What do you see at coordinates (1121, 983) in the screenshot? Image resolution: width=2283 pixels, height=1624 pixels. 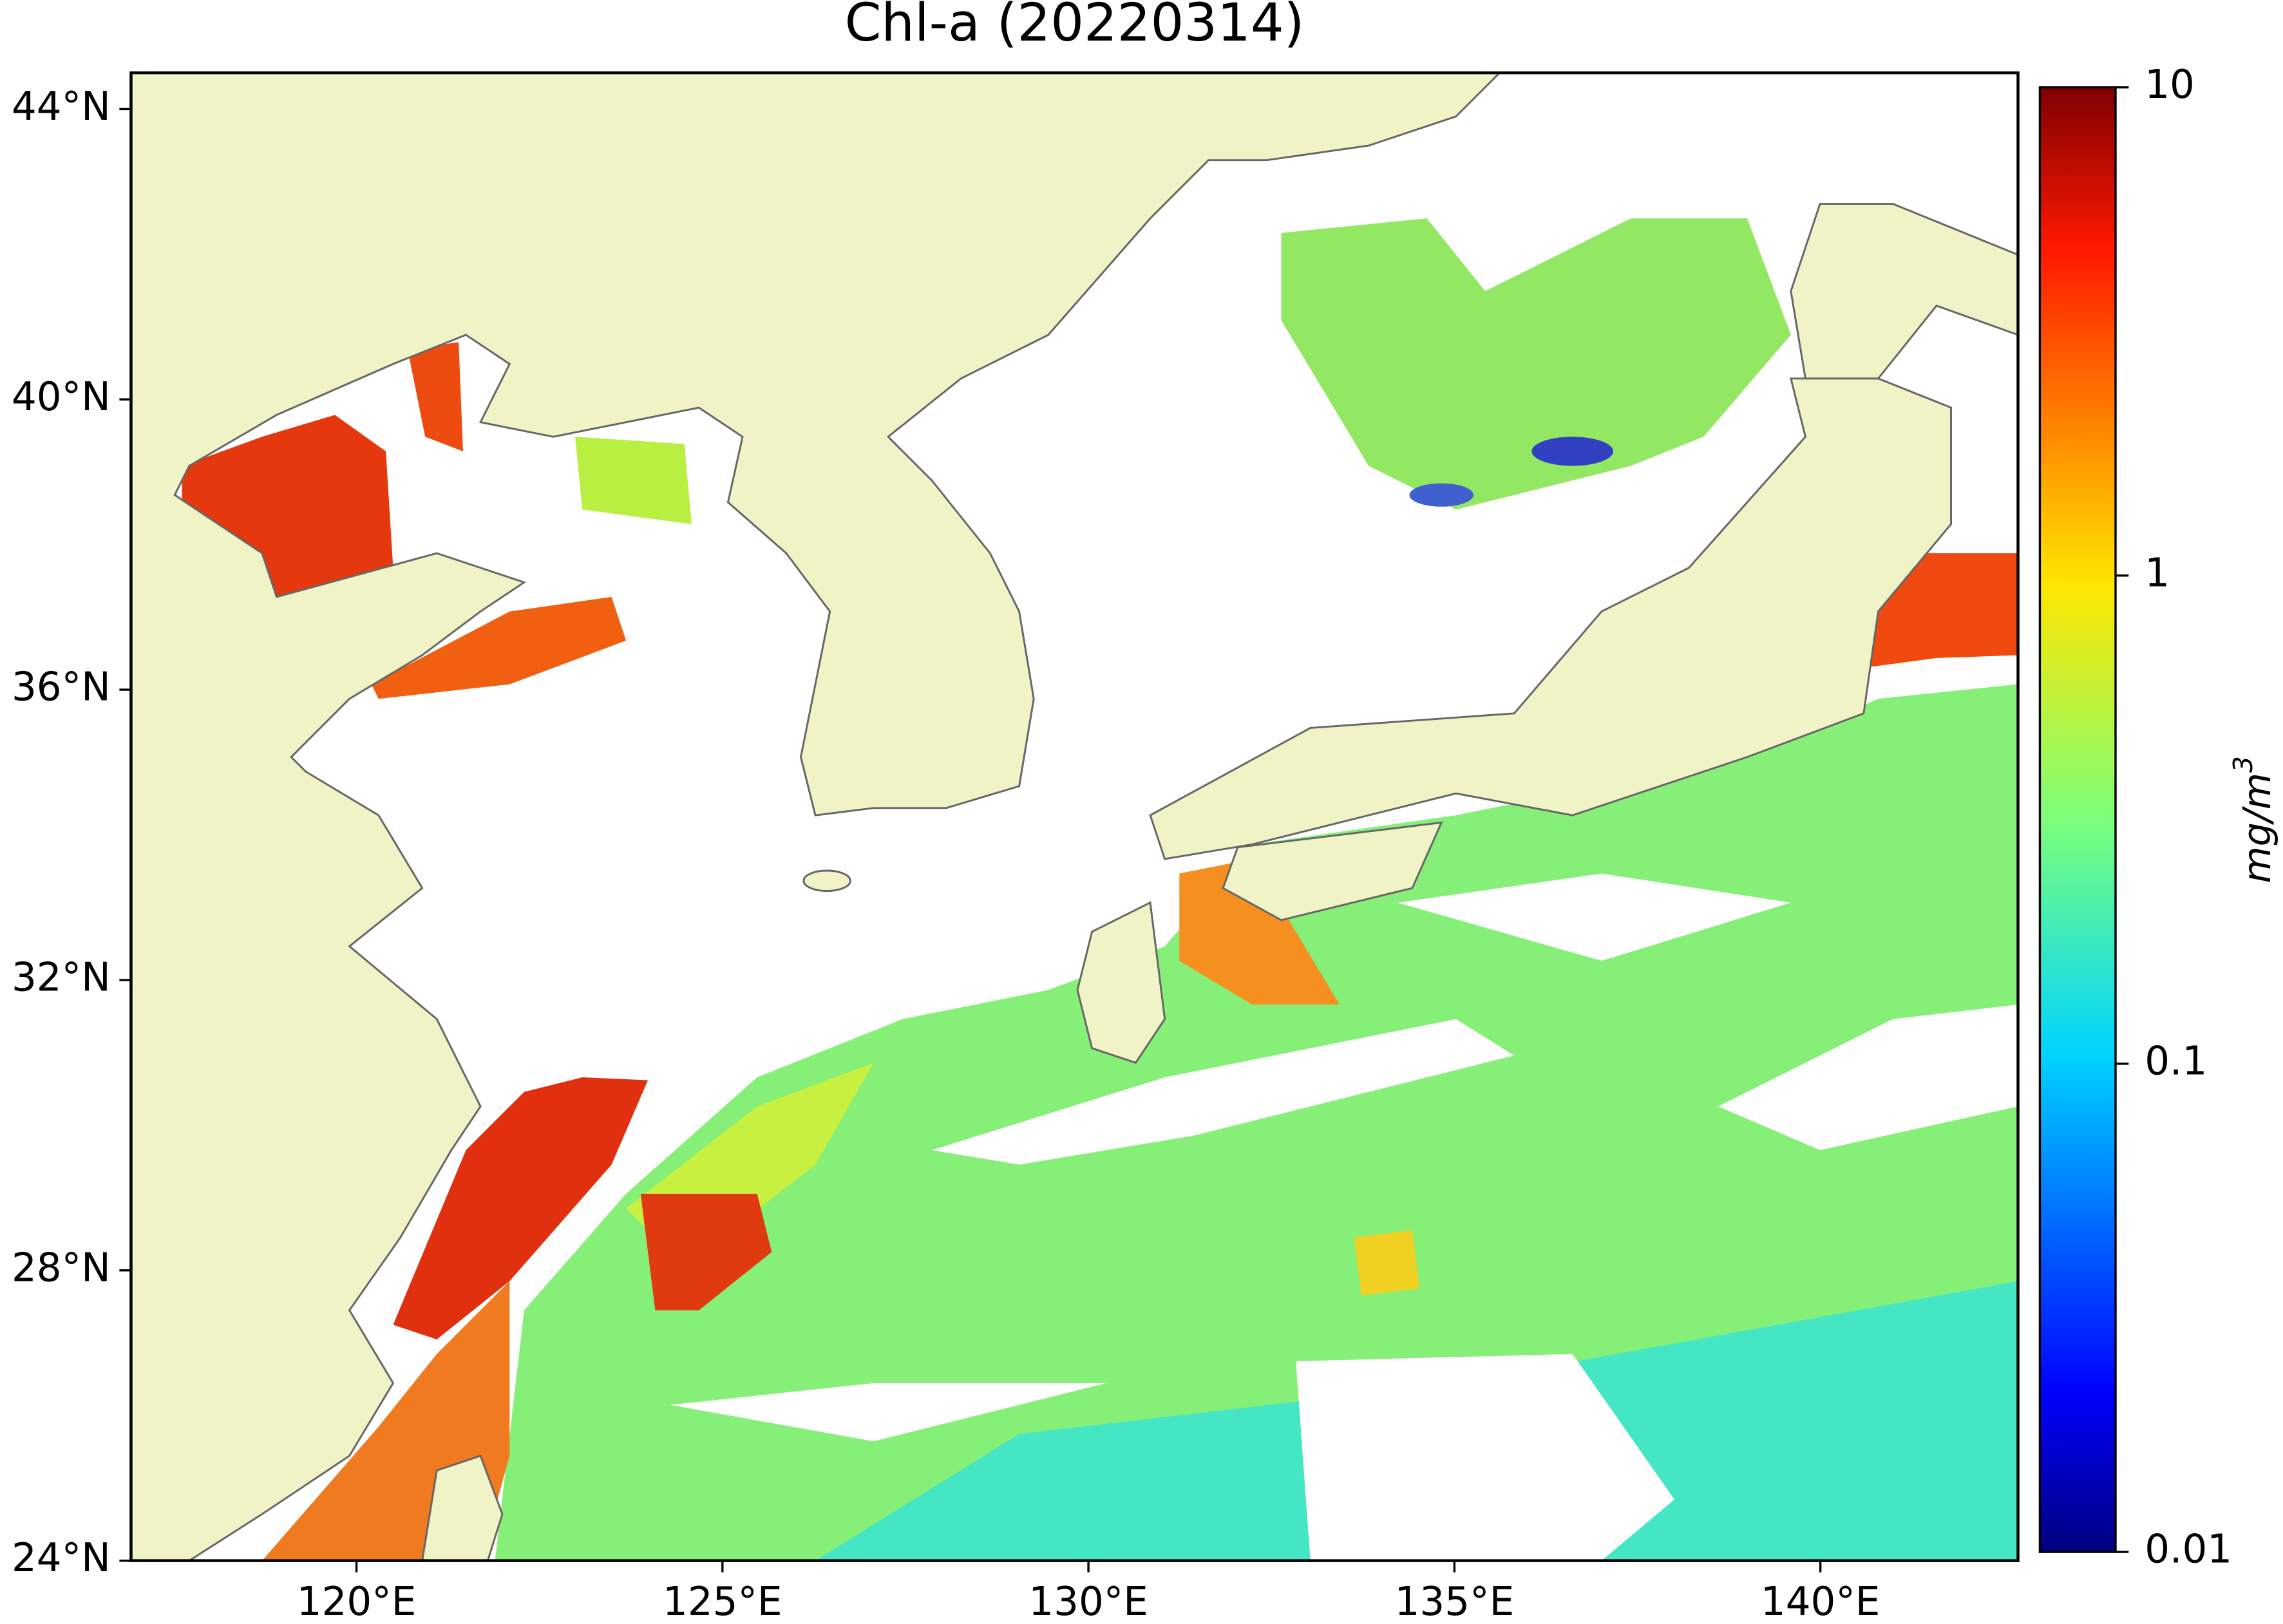 I see `kyushu` at bounding box center [1121, 983].